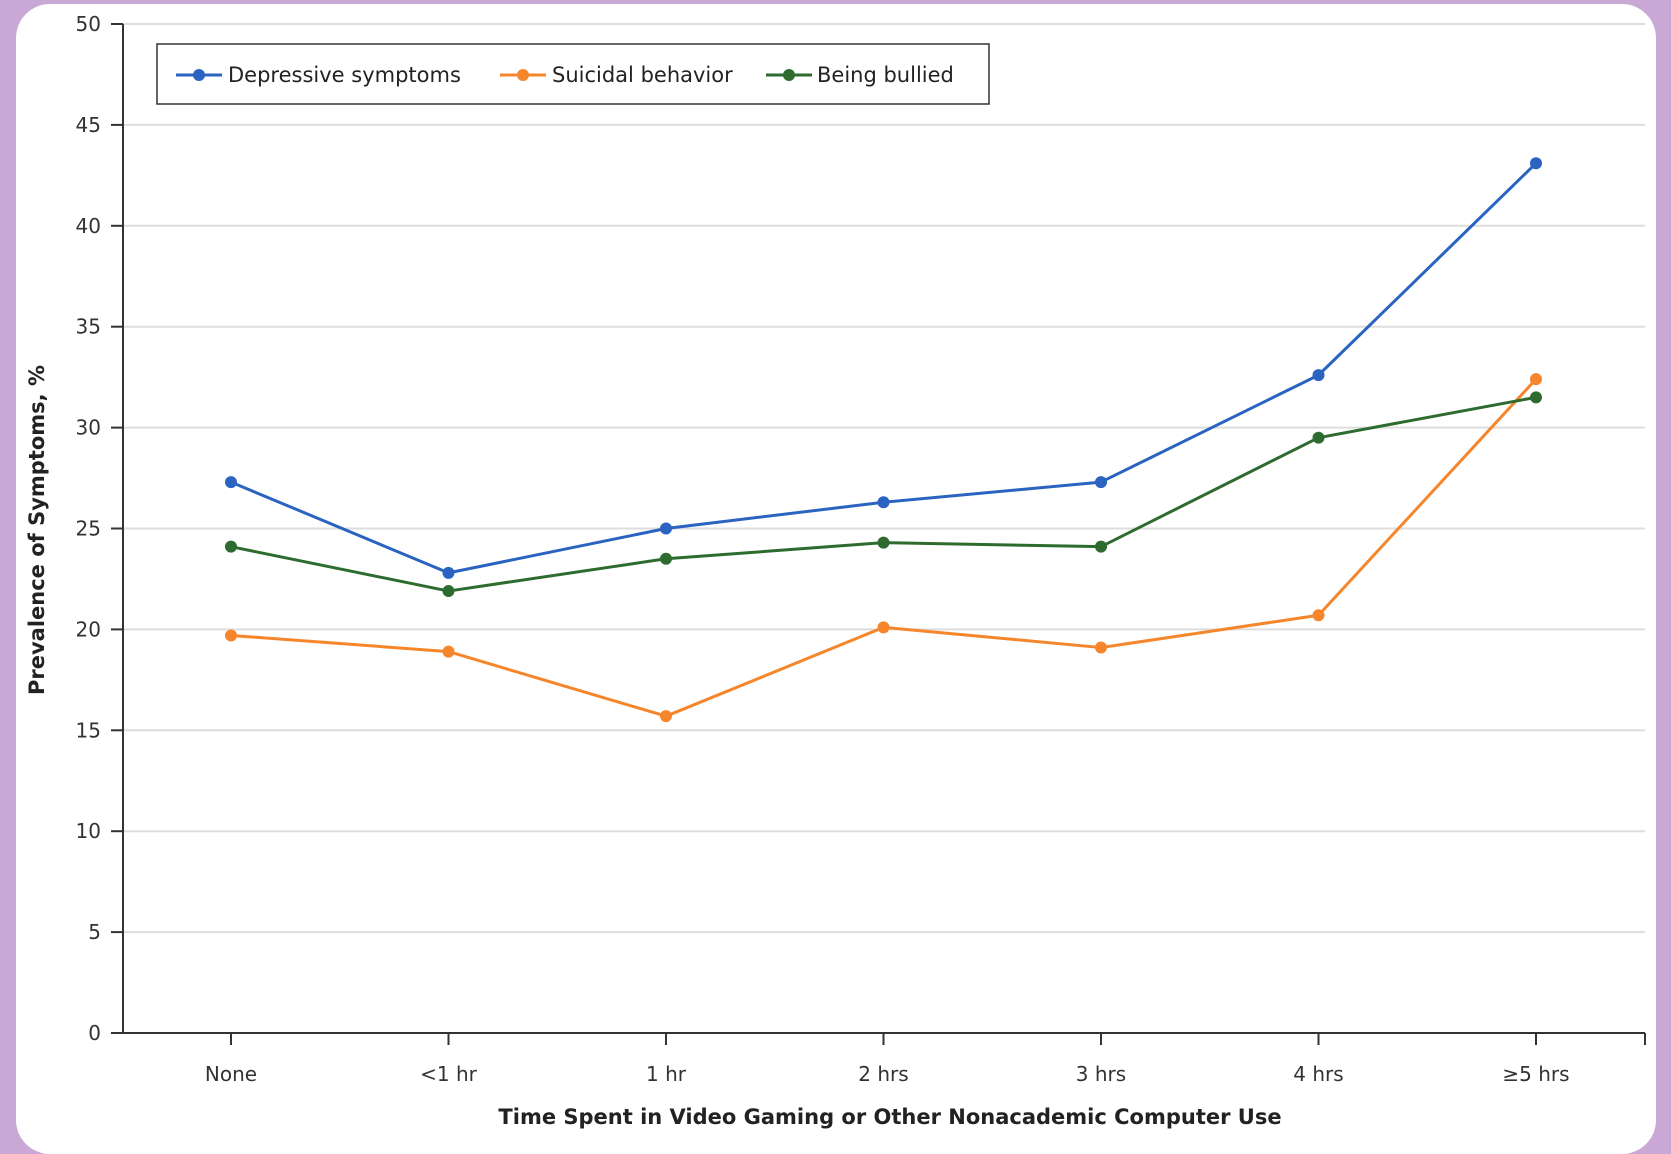  I want to click on y-tick-label: 50, so click(88, 24).